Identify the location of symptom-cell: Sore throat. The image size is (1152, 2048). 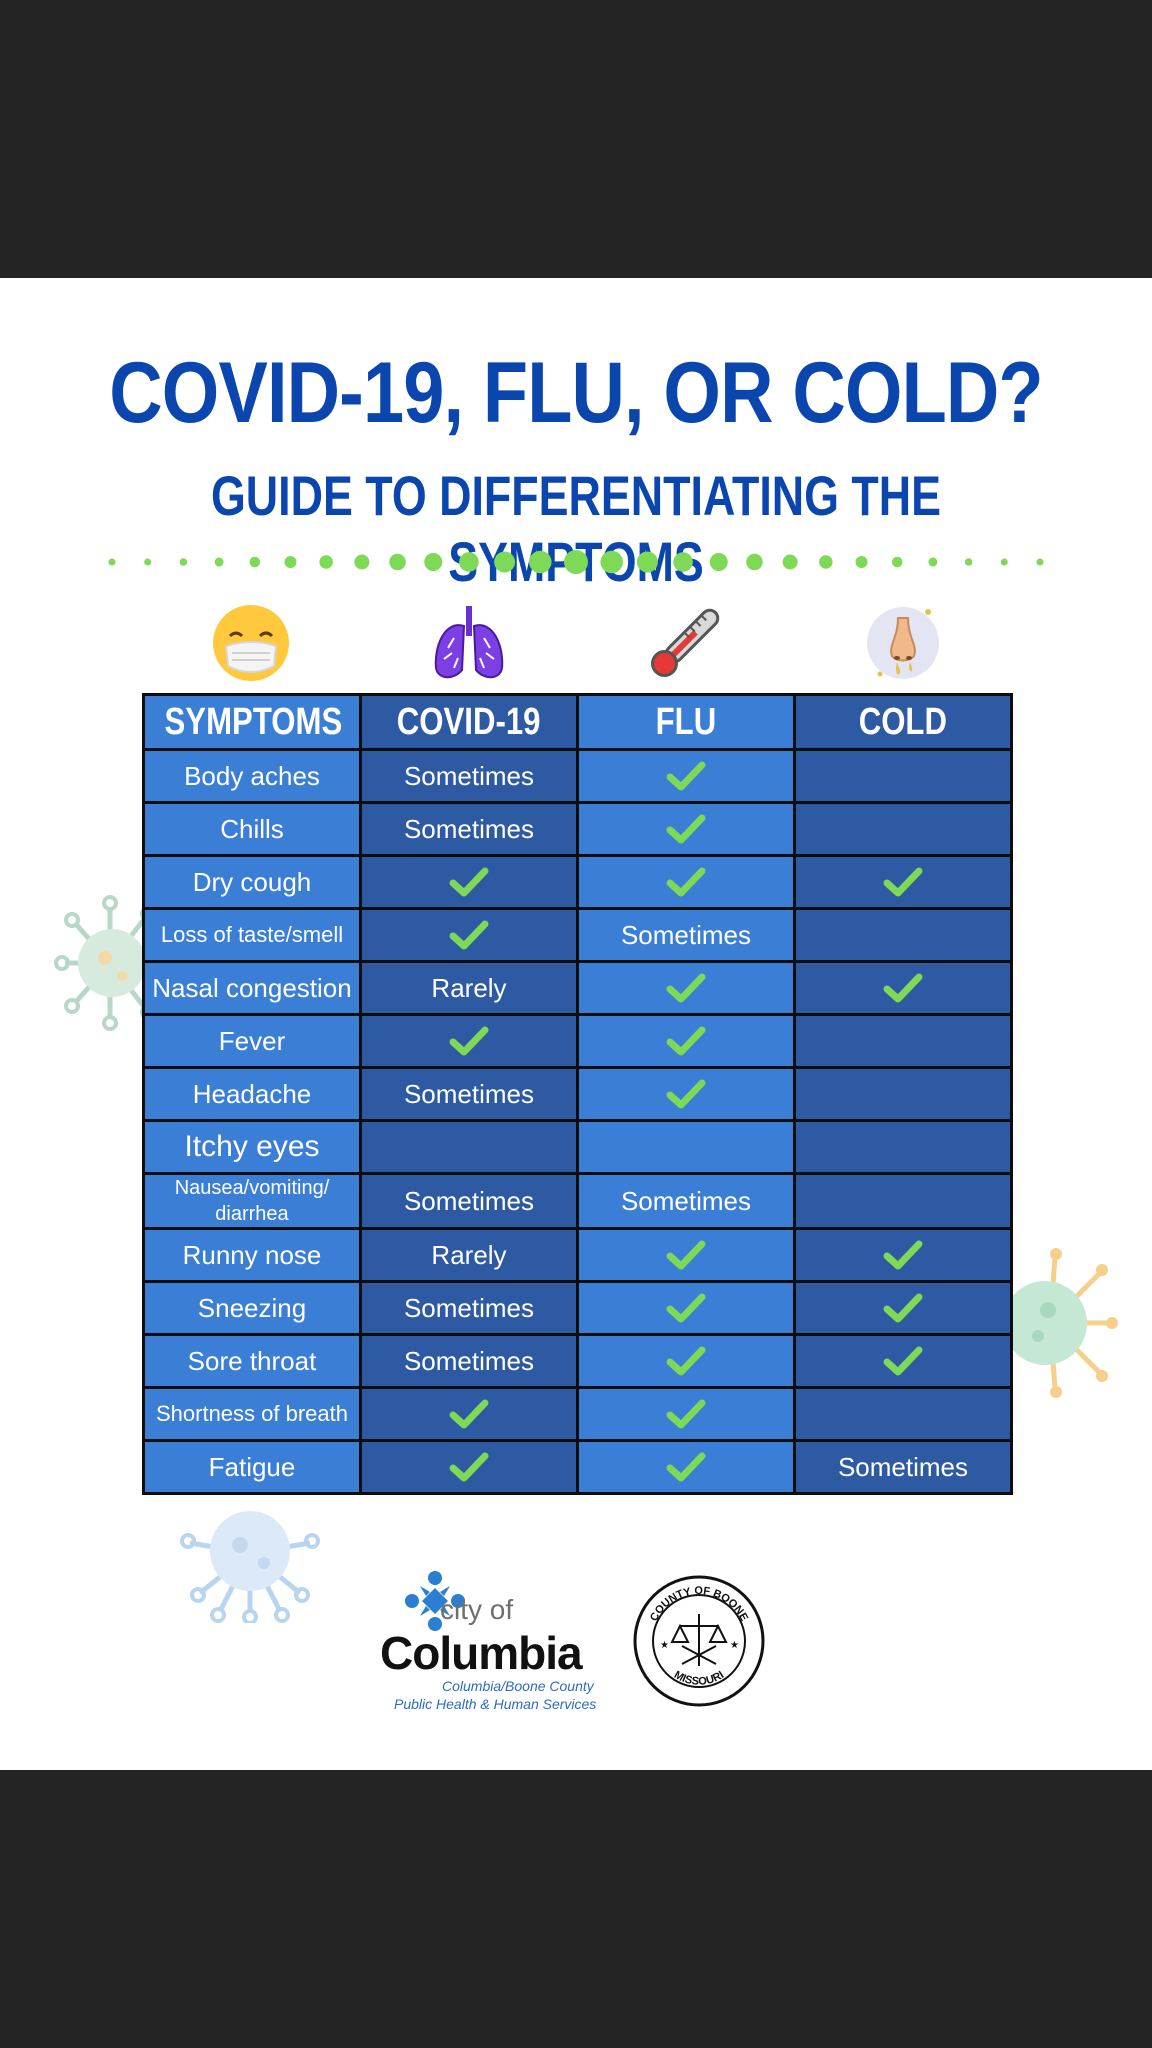
(252, 1361).